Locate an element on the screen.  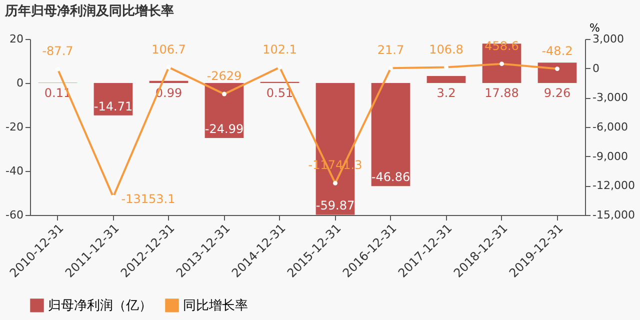
data-label: -48.2 is located at coordinates (557, 51).